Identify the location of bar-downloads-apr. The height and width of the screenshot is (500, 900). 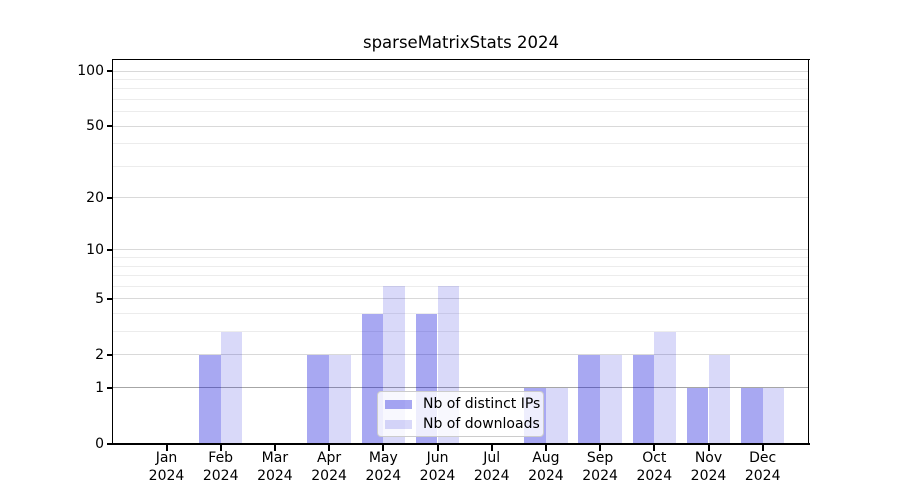
(340, 399).